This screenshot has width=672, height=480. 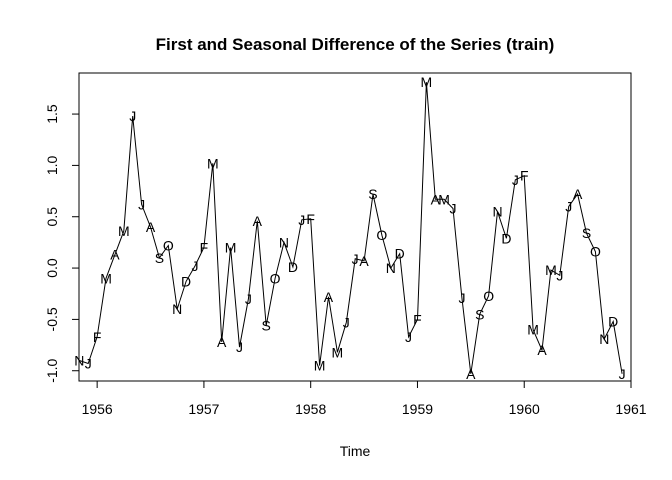 I want to click on y-tick-label: 1.5, so click(x=52, y=114).